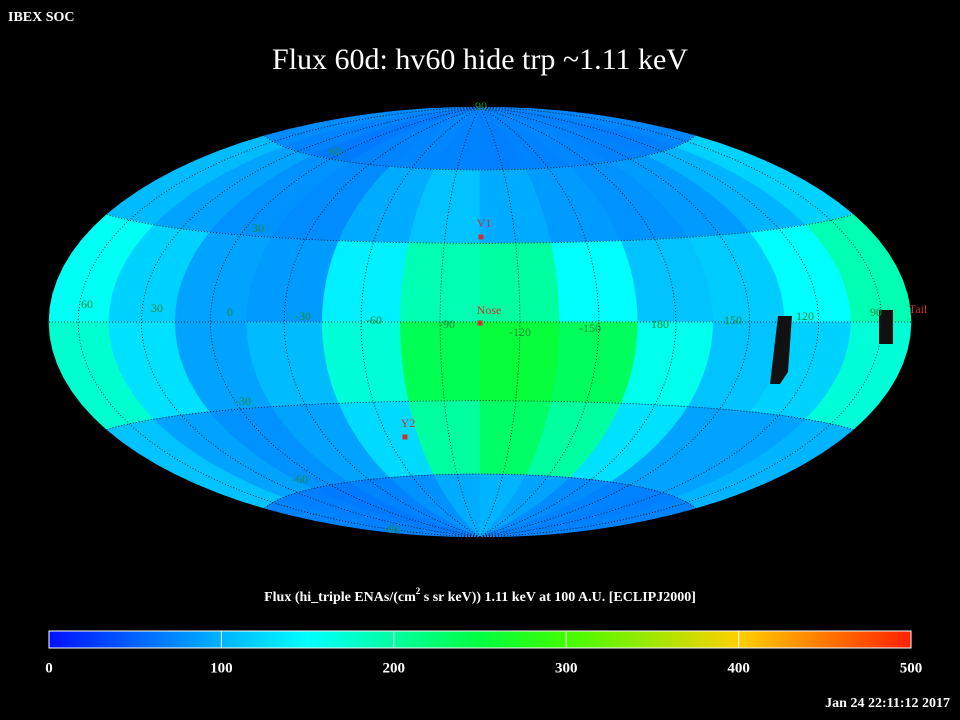  Describe the element at coordinates (480, 639) in the screenshot. I see `colorbar` at that location.